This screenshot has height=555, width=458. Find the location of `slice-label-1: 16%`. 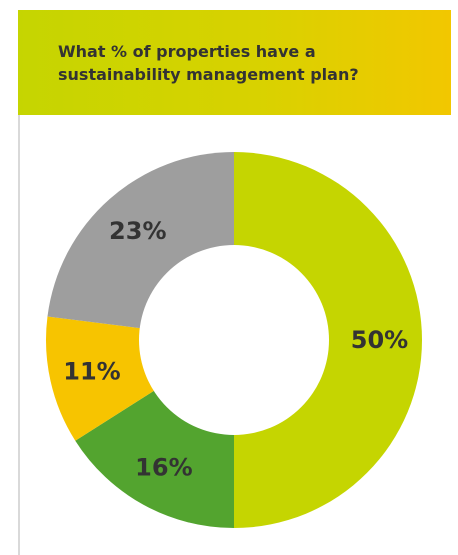

slice-label-1: 16% is located at coordinates (163, 468).